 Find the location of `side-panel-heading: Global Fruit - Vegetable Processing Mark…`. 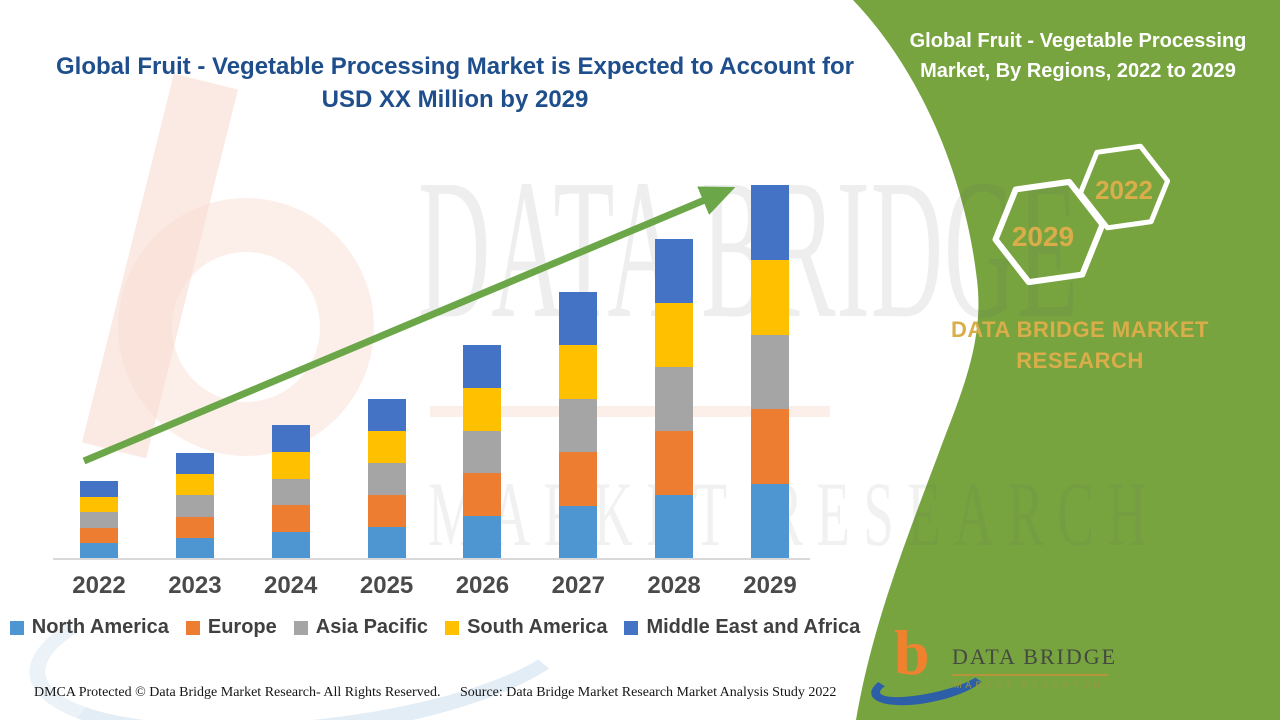

side-panel-heading: Global Fruit - Vegetable Processing Mark… is located at coordinates (1078, 56).